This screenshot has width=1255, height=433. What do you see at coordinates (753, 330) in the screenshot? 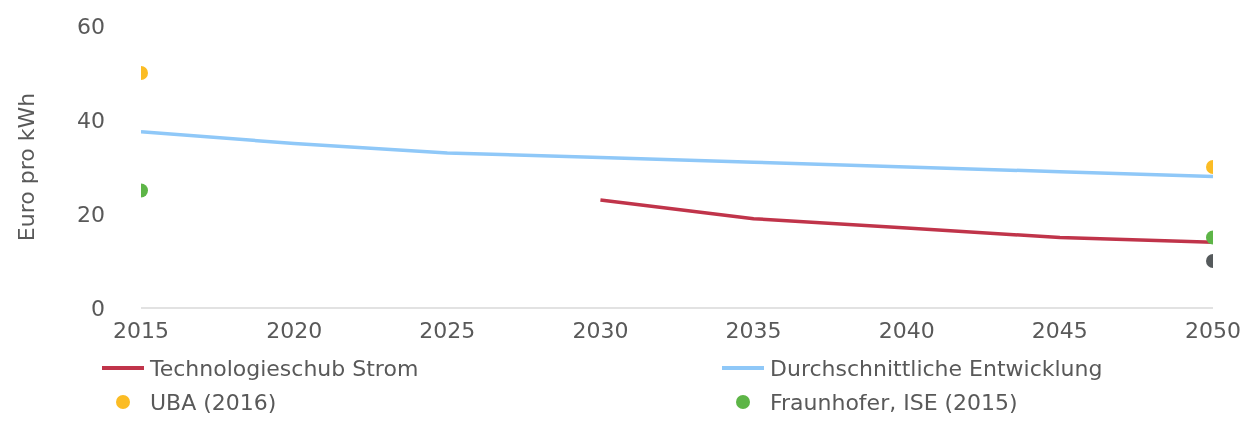
I see `x-tick-label: 2035` at bounding box center [753, 330].